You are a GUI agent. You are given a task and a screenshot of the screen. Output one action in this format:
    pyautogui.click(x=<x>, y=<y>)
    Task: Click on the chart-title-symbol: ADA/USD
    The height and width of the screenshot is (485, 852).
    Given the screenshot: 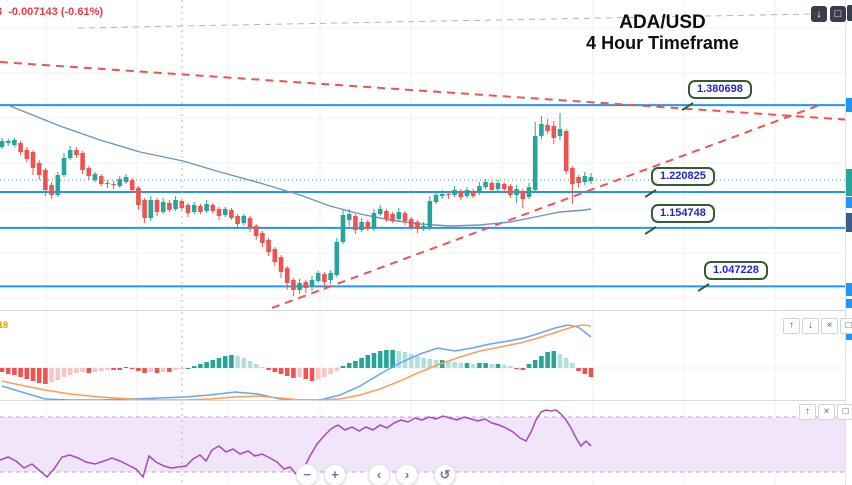 What is the action you would take?
    pyautogui.click(x=662, y=22)
    